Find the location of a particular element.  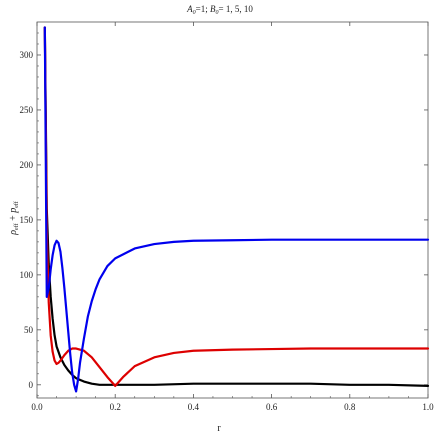

chart-title: A0=1; B0= 1, 5, 10 is located at coordinates (219, 10).